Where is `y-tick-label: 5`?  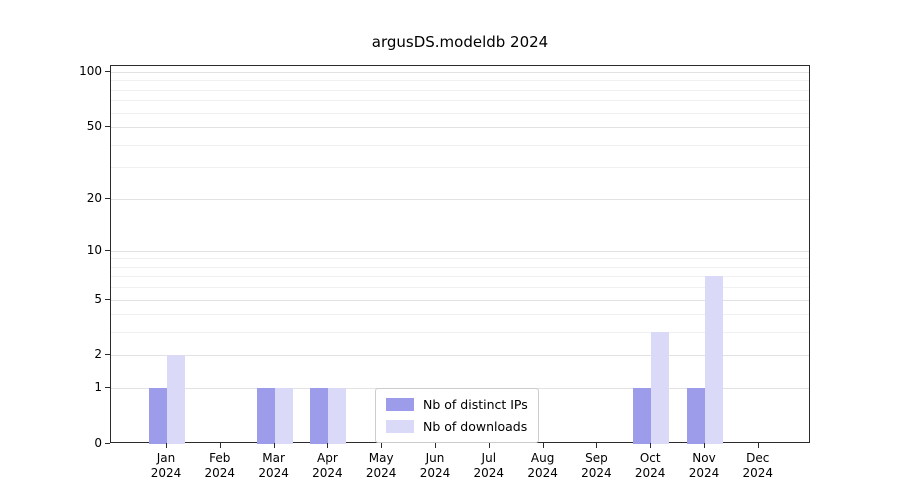 y-tick-label: 5 is located at coordinates (98, 298).